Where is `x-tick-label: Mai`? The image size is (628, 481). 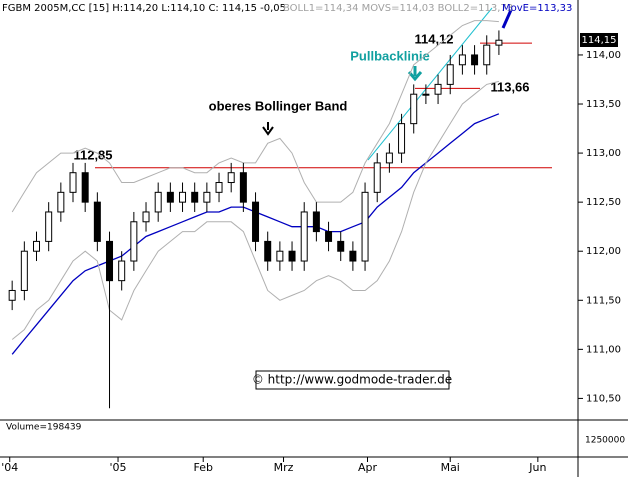
x-tick-label: Mai is located at coordinates (450, 467).